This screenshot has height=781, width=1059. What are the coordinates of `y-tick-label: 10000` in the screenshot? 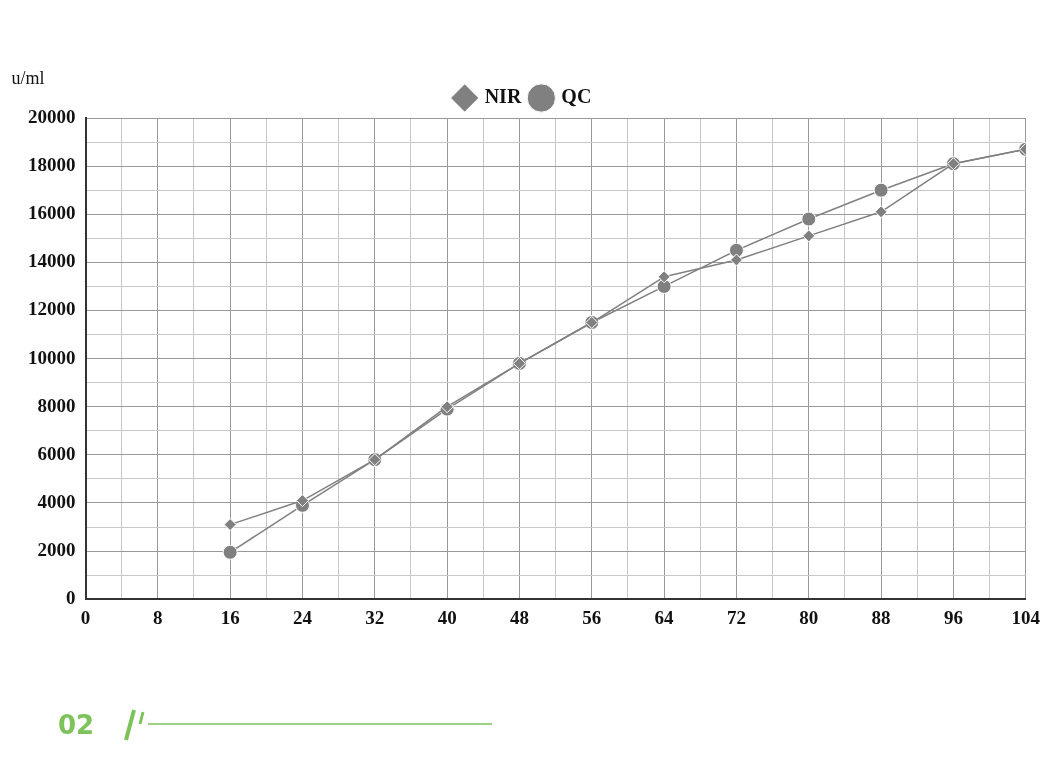 It's located at (52, 357).